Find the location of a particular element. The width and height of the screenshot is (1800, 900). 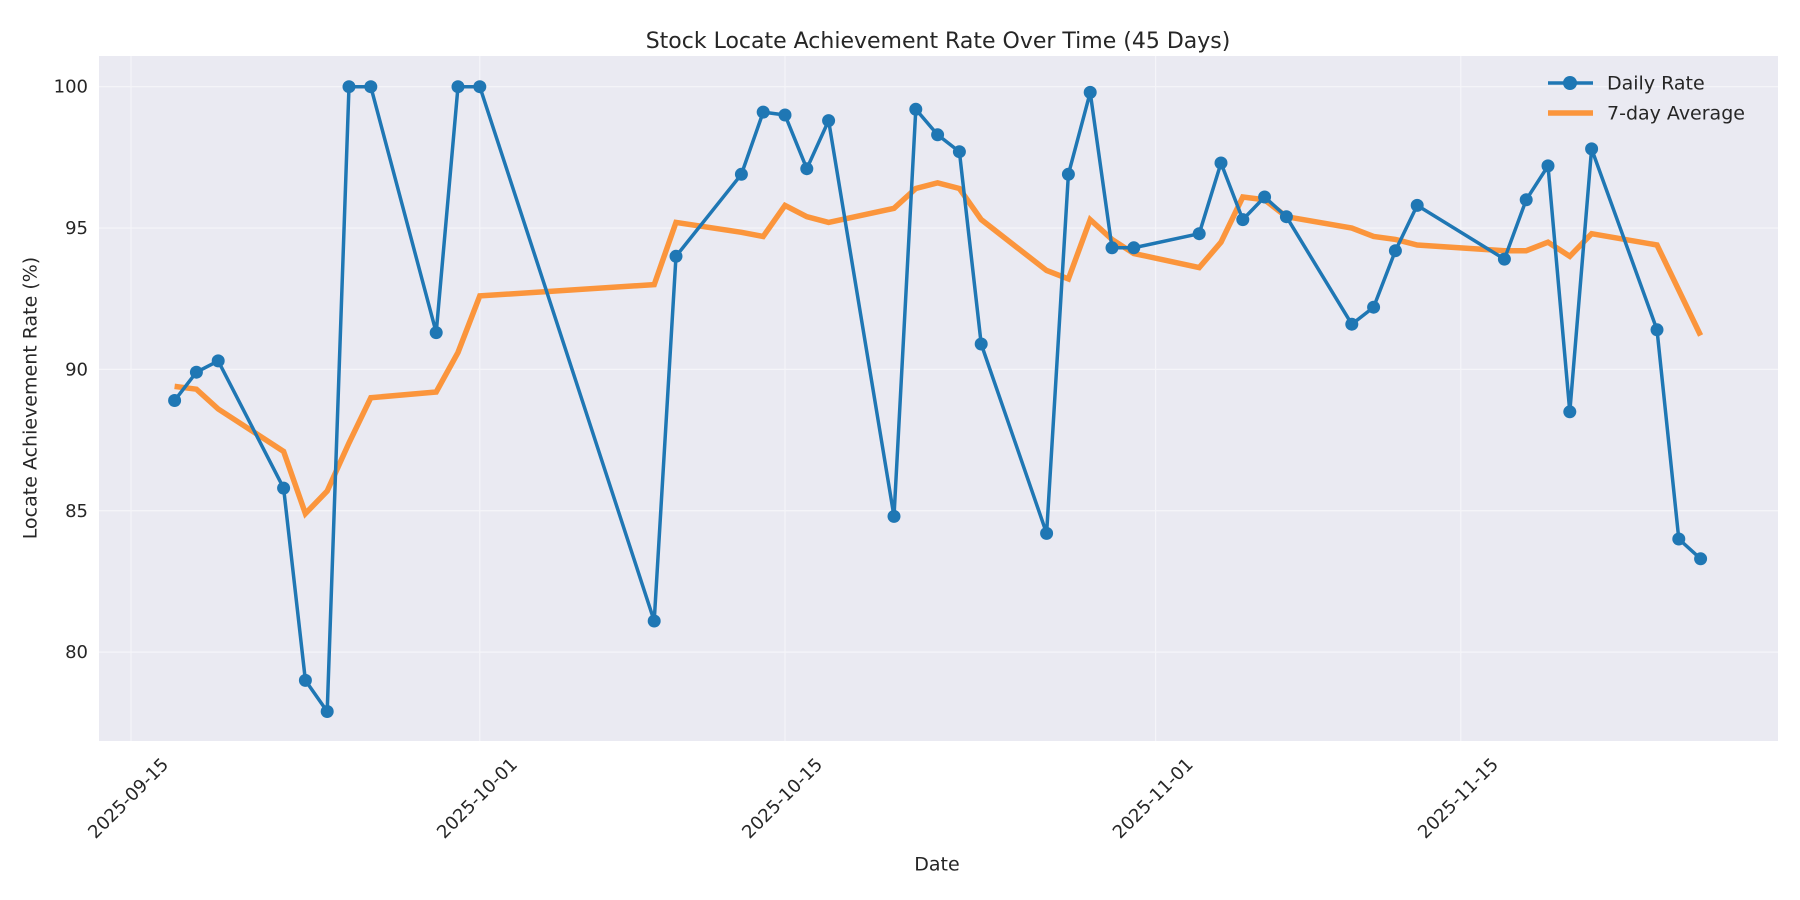

legend-item-daily-rate: Daily Rate is located at coordinates (1626, 84).